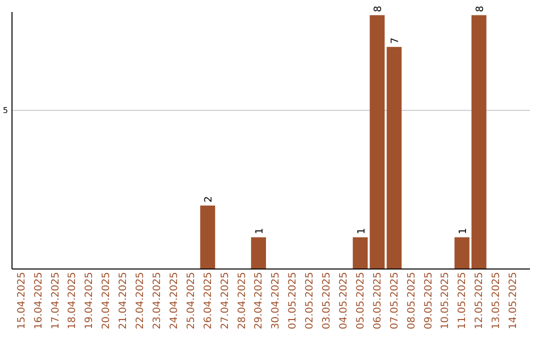 Image resolution: width=540 pixels, height=340 pixels. I want to click on x-tick-label: 06.05.2025, so click(378, 301).